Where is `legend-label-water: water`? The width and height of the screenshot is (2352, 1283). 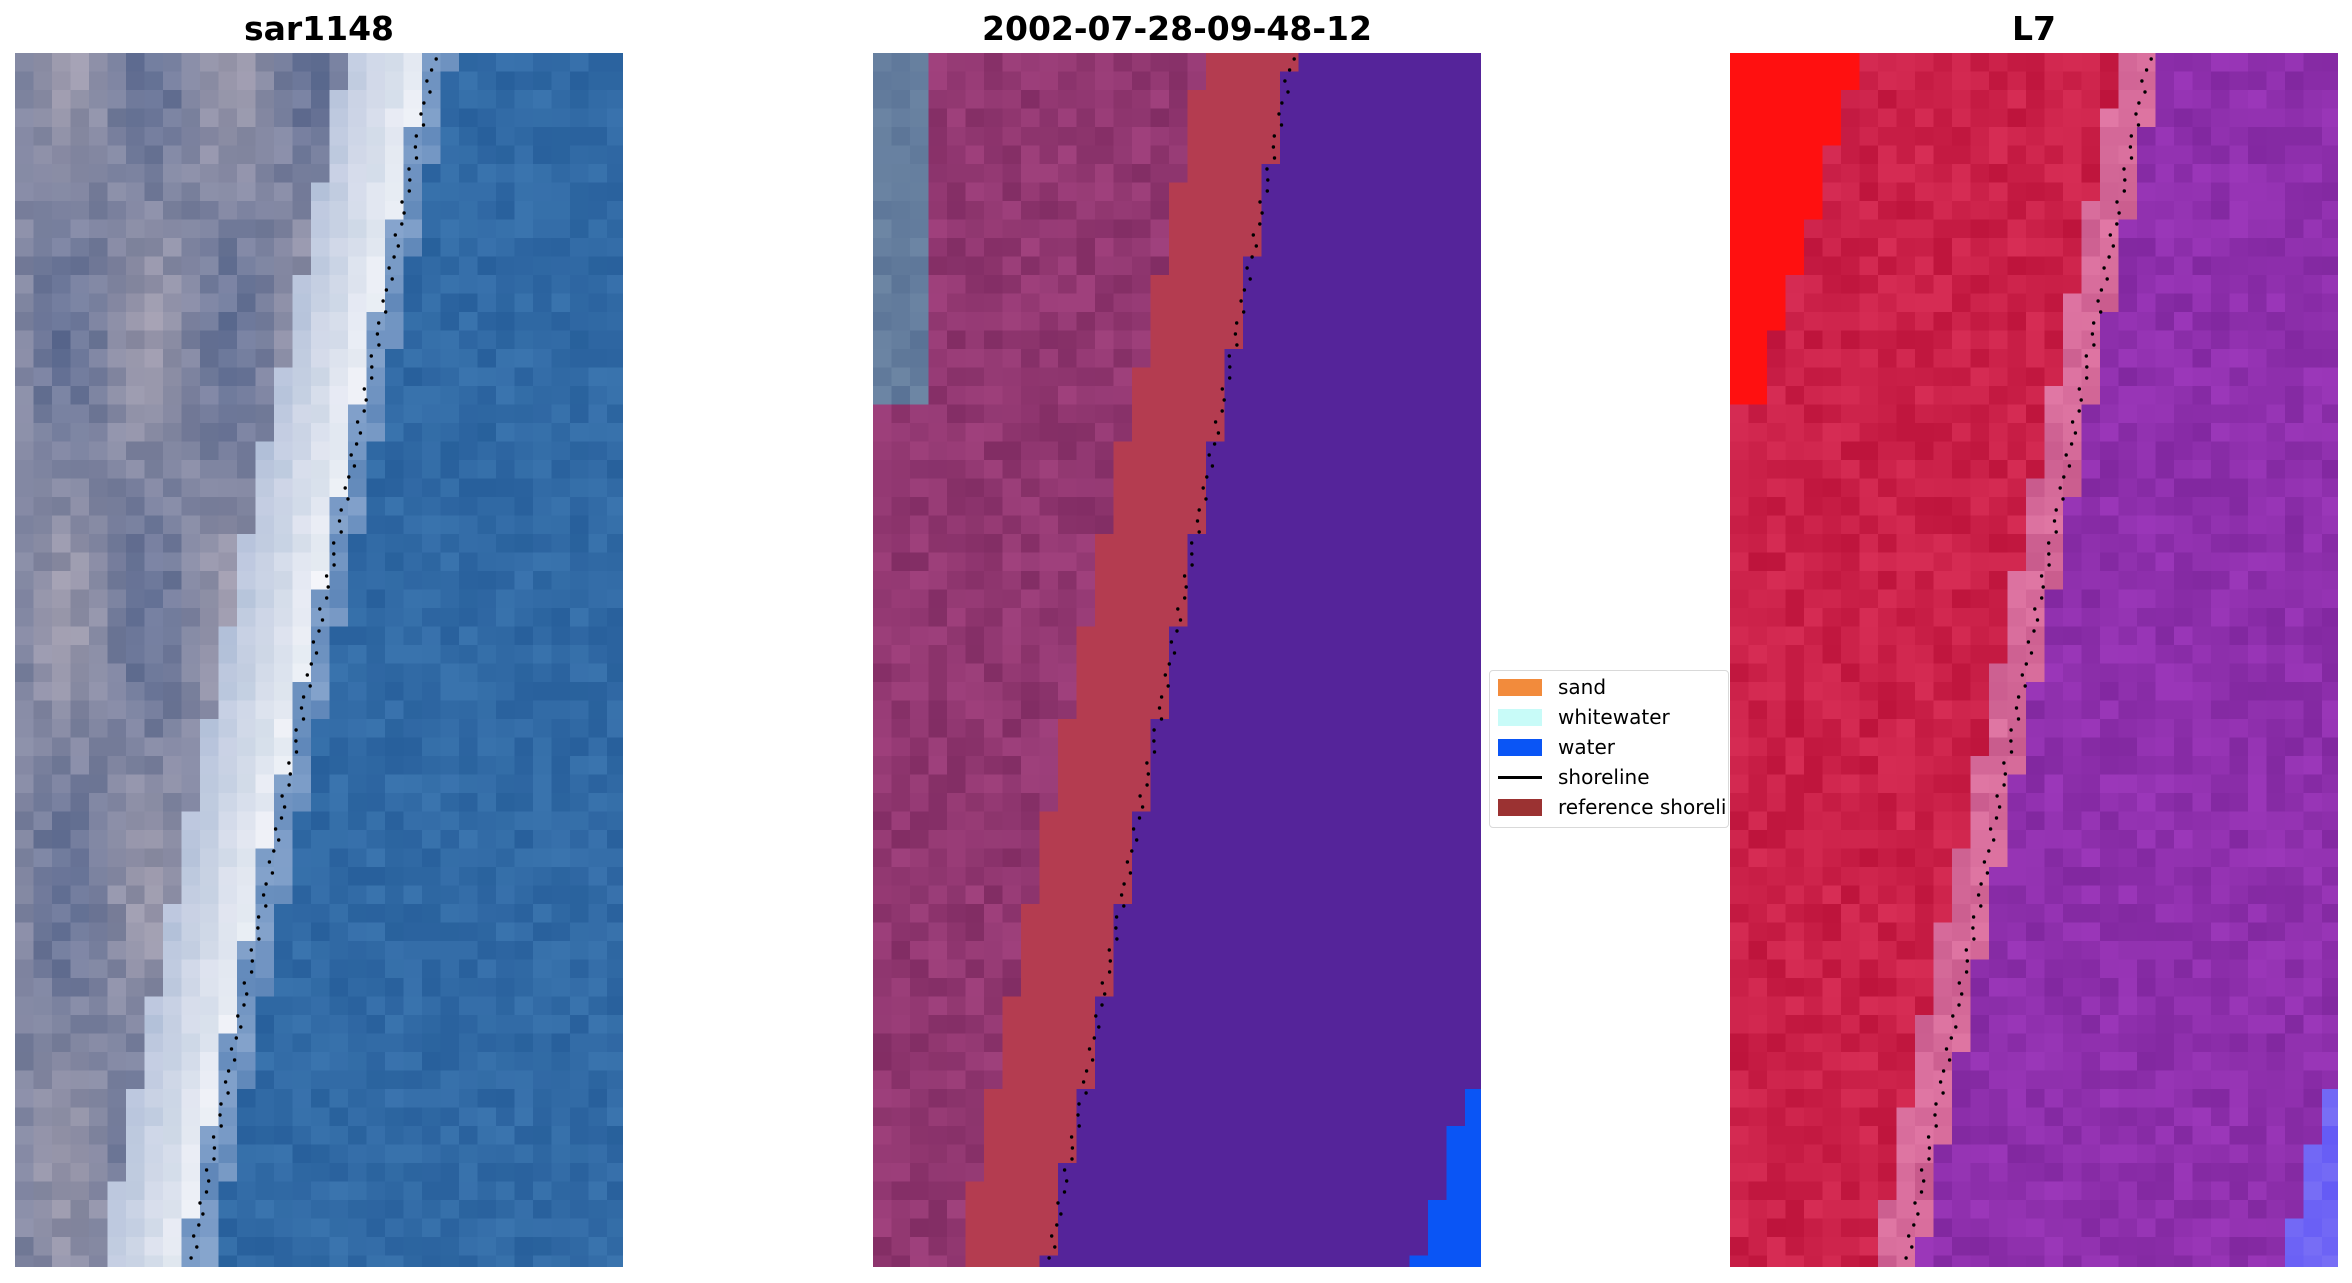 legend-label-water: water is located at coordinates (1586, 747).